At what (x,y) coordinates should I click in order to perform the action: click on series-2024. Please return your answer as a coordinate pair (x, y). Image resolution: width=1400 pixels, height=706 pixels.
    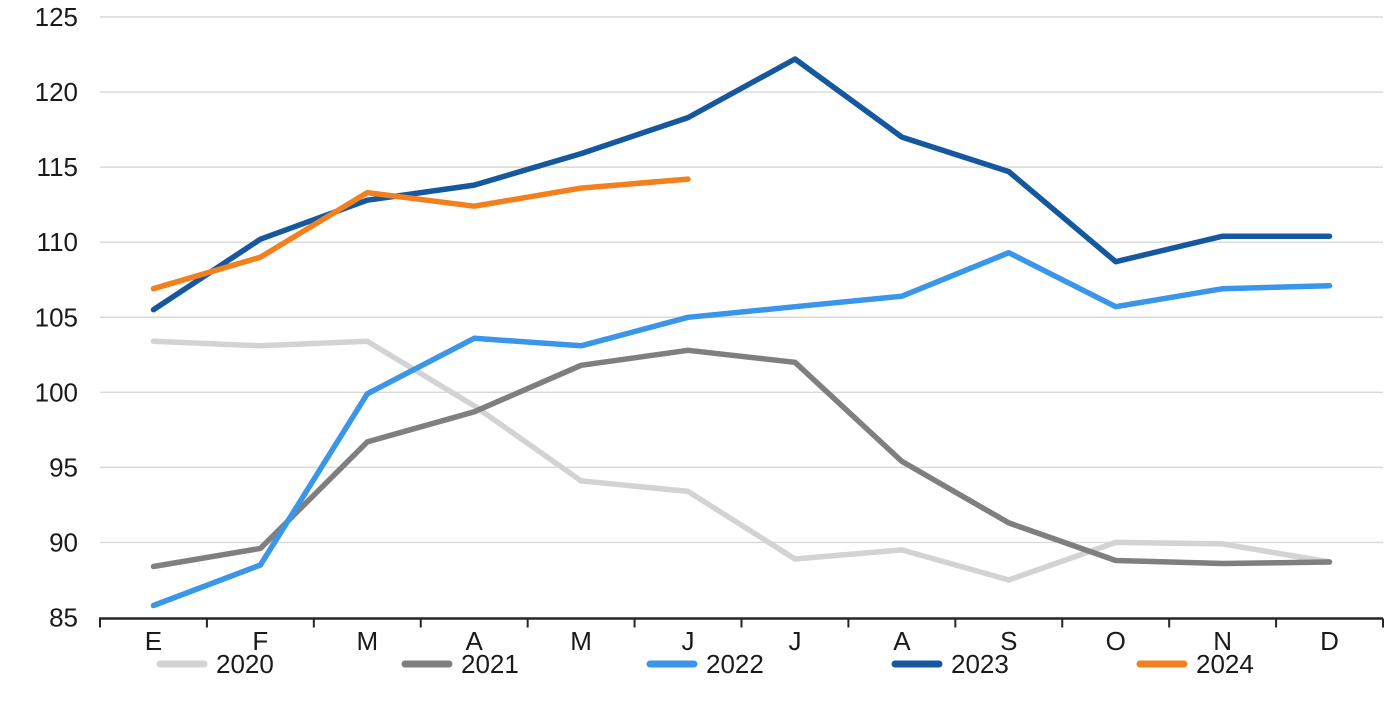
    Looking at the image, I should click on (420, 234).